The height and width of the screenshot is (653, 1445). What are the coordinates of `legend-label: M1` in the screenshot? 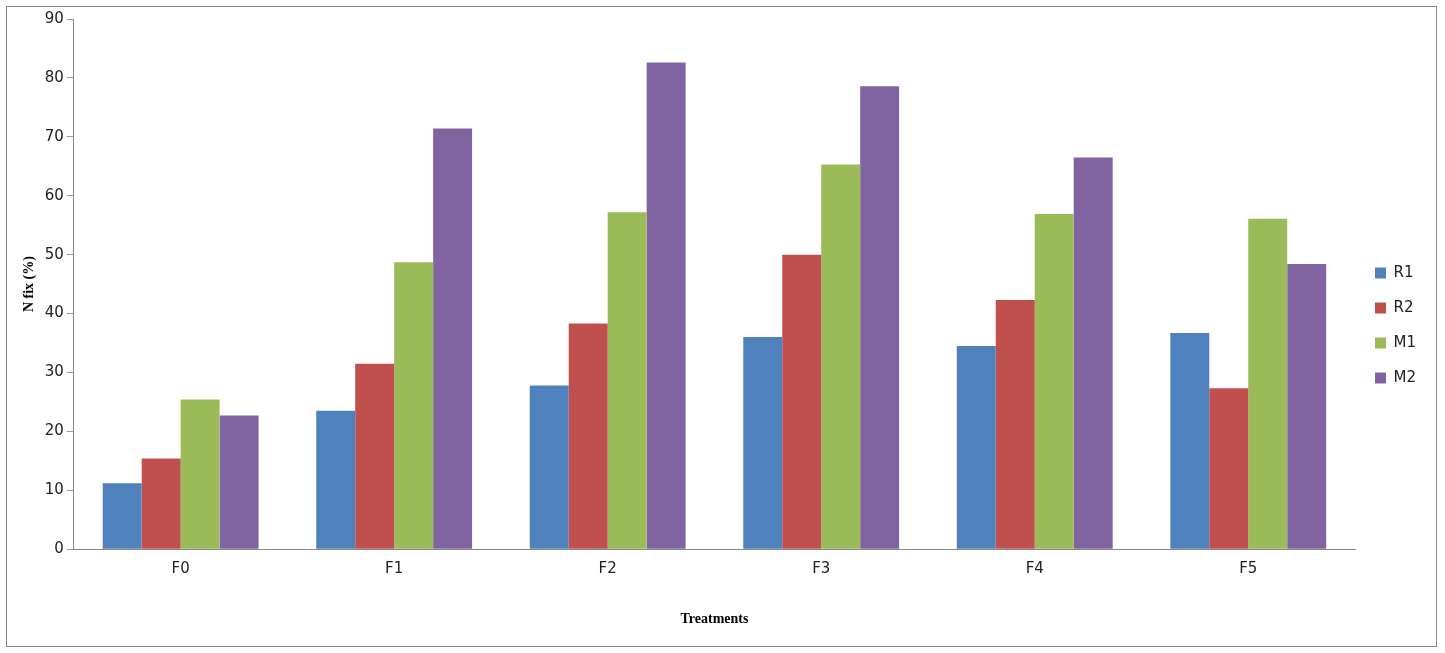 It's located at (1405, 341).